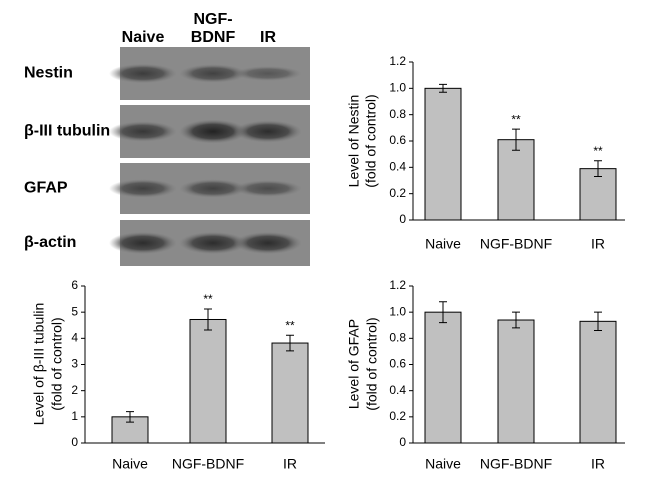  What do you see at coordinates (48, 73) in the screenshot?
I see `blot-row-label: Nestin` at bounding box center [48, 73].